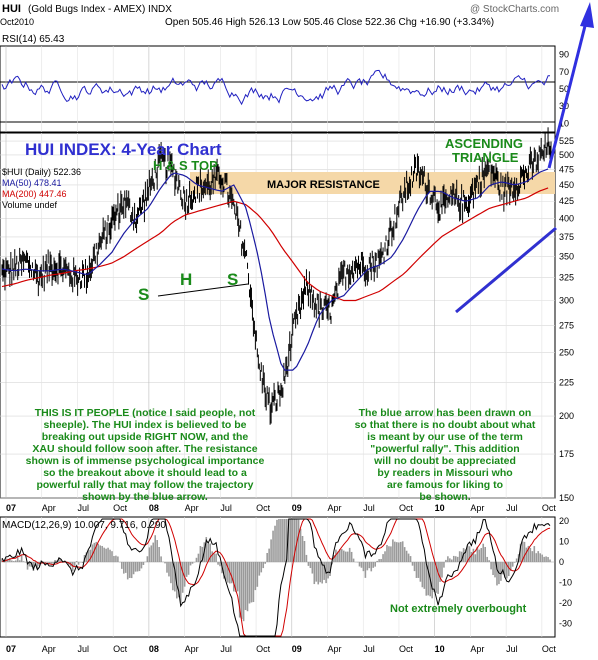 The image size is (598, 660). What do you see at coordinates (17, 22) in the screenshot?
I see `header-date: Oct2010` at bounding box center [17, 22].